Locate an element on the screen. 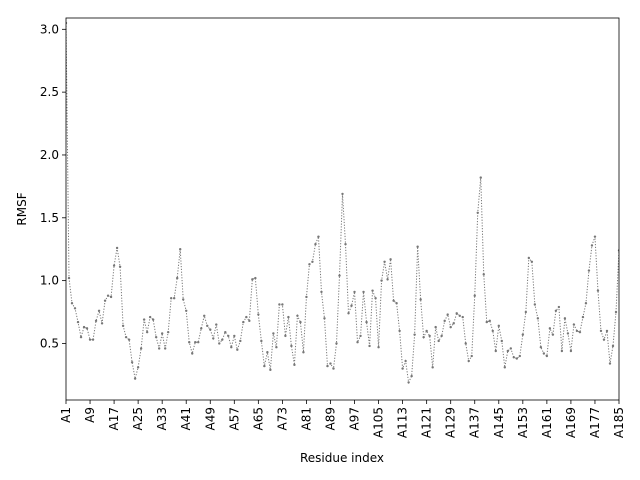 This screenshot has height=480, width=640. x-tick-label: A57 is located at coordinates (234, 418).